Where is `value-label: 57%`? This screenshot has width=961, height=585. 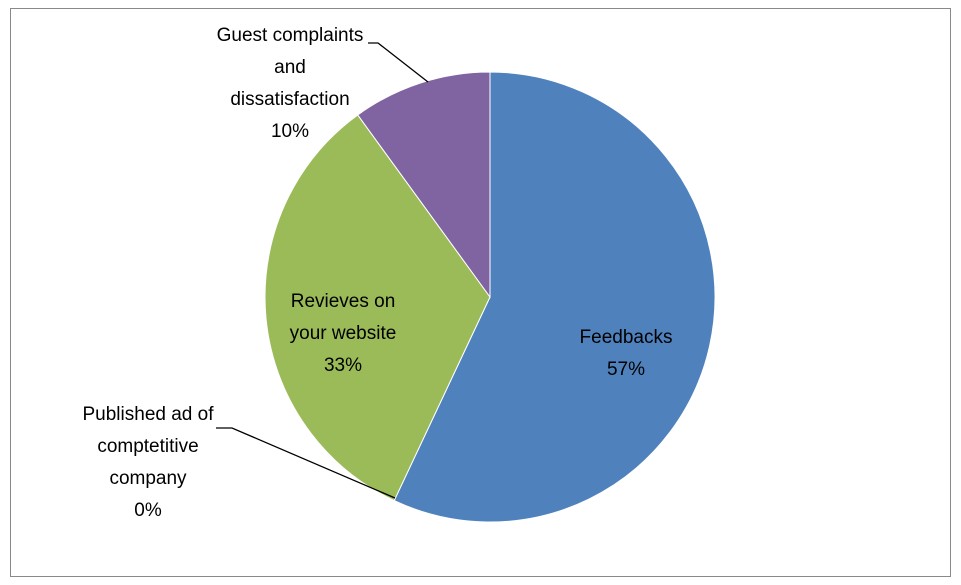
value-label: 57% is located at coordinates (626, 369).